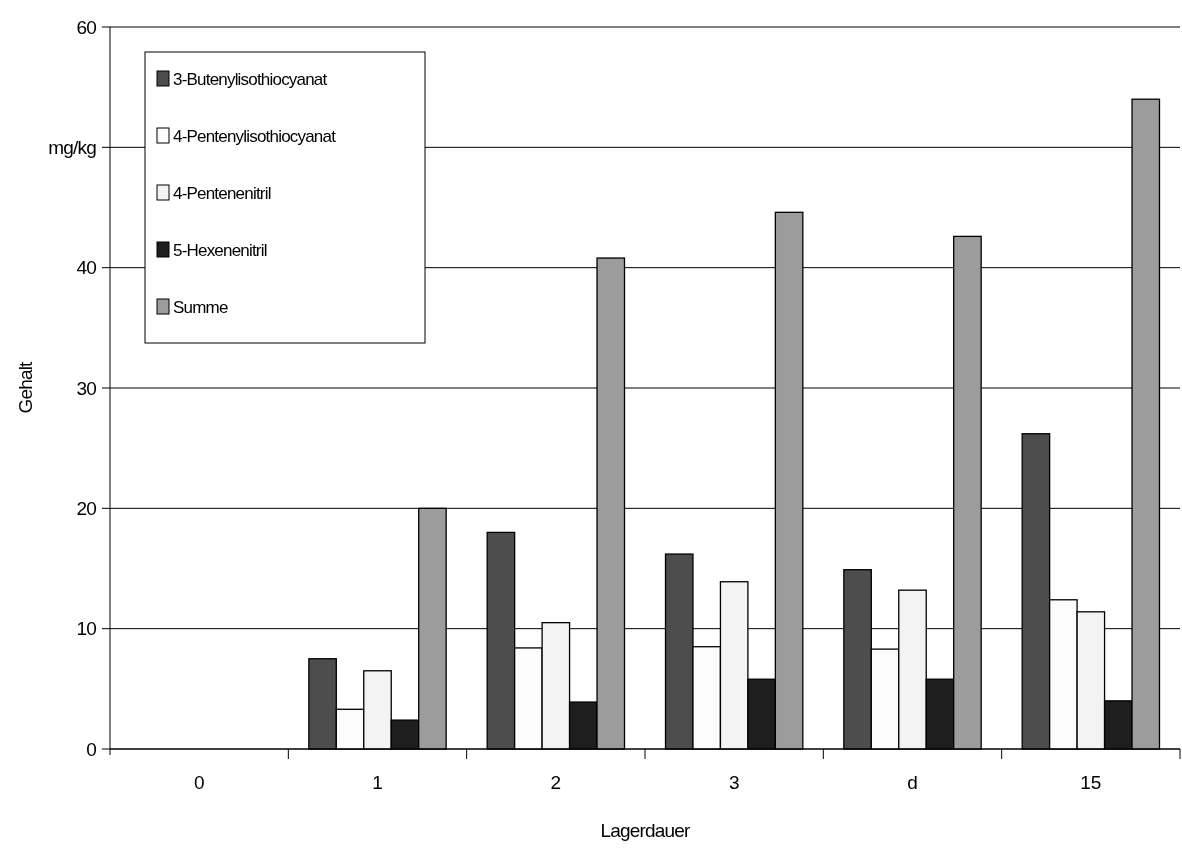 This screenshot has height=859, width=1182. What do you see at coordinates (912, 782) in the screenshot?
I see `x-tick-label: d` at bounding box center [912, 782].